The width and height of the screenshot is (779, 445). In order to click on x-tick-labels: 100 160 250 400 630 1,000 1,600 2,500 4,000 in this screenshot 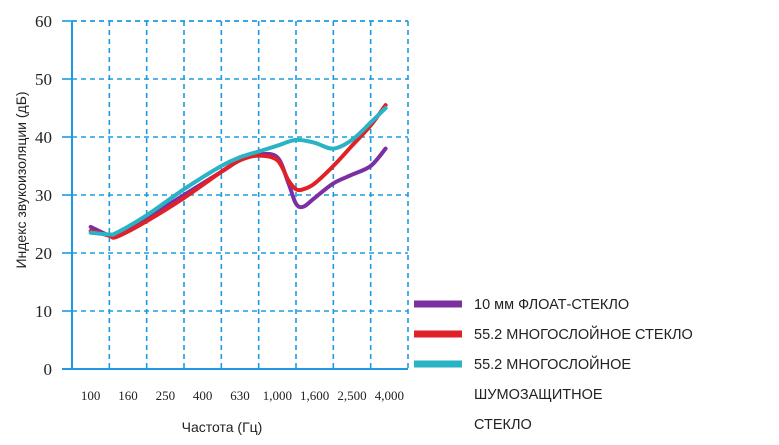, I will do `click(242, 395)`.